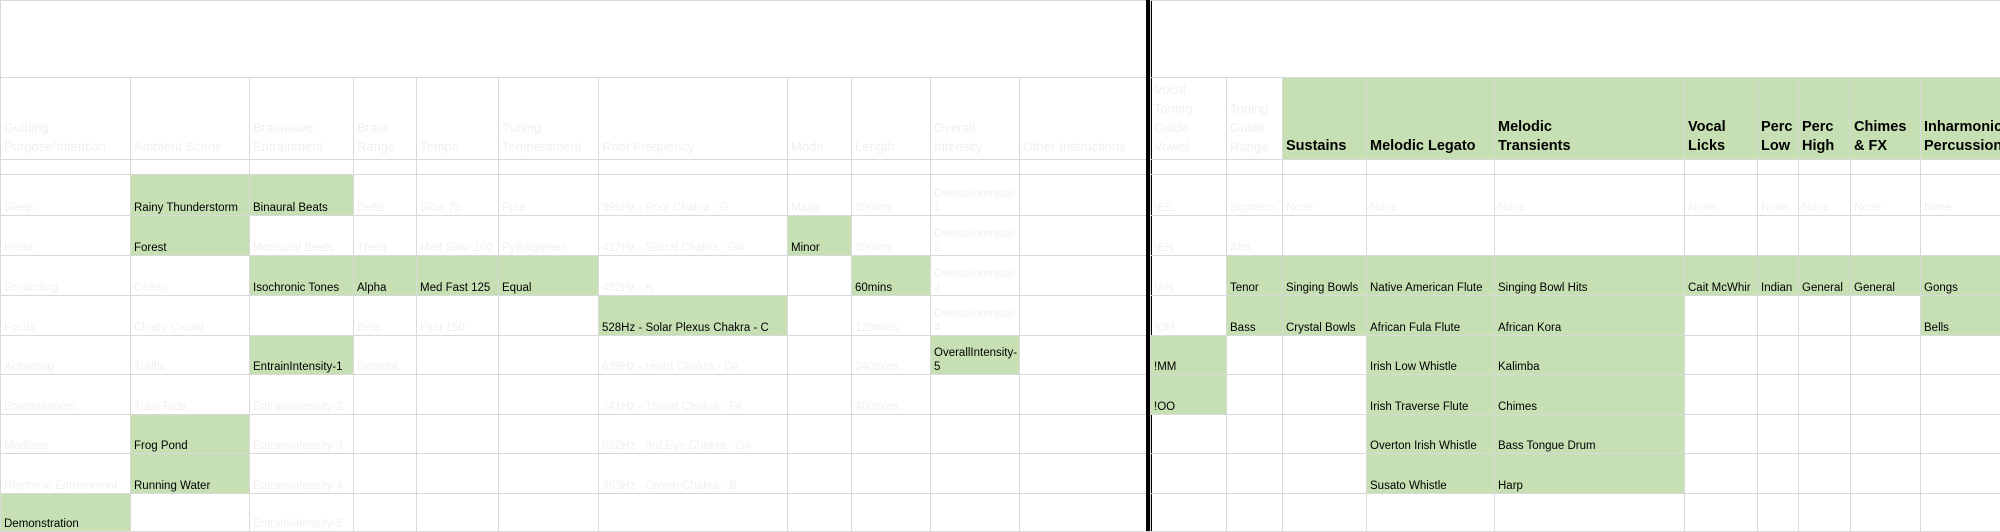 The height and width of the screenshot is (532, 2000). What do you see at coordinates (1825, 276) in the screenshot?
I see `cell: General` at bounding box center [1825, 276].